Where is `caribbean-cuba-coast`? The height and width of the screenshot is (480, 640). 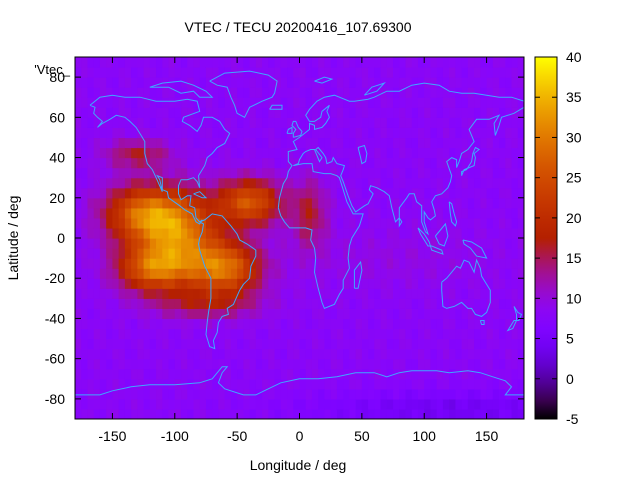
caribbean-cuba-coast is located at coordinates (200, 195).